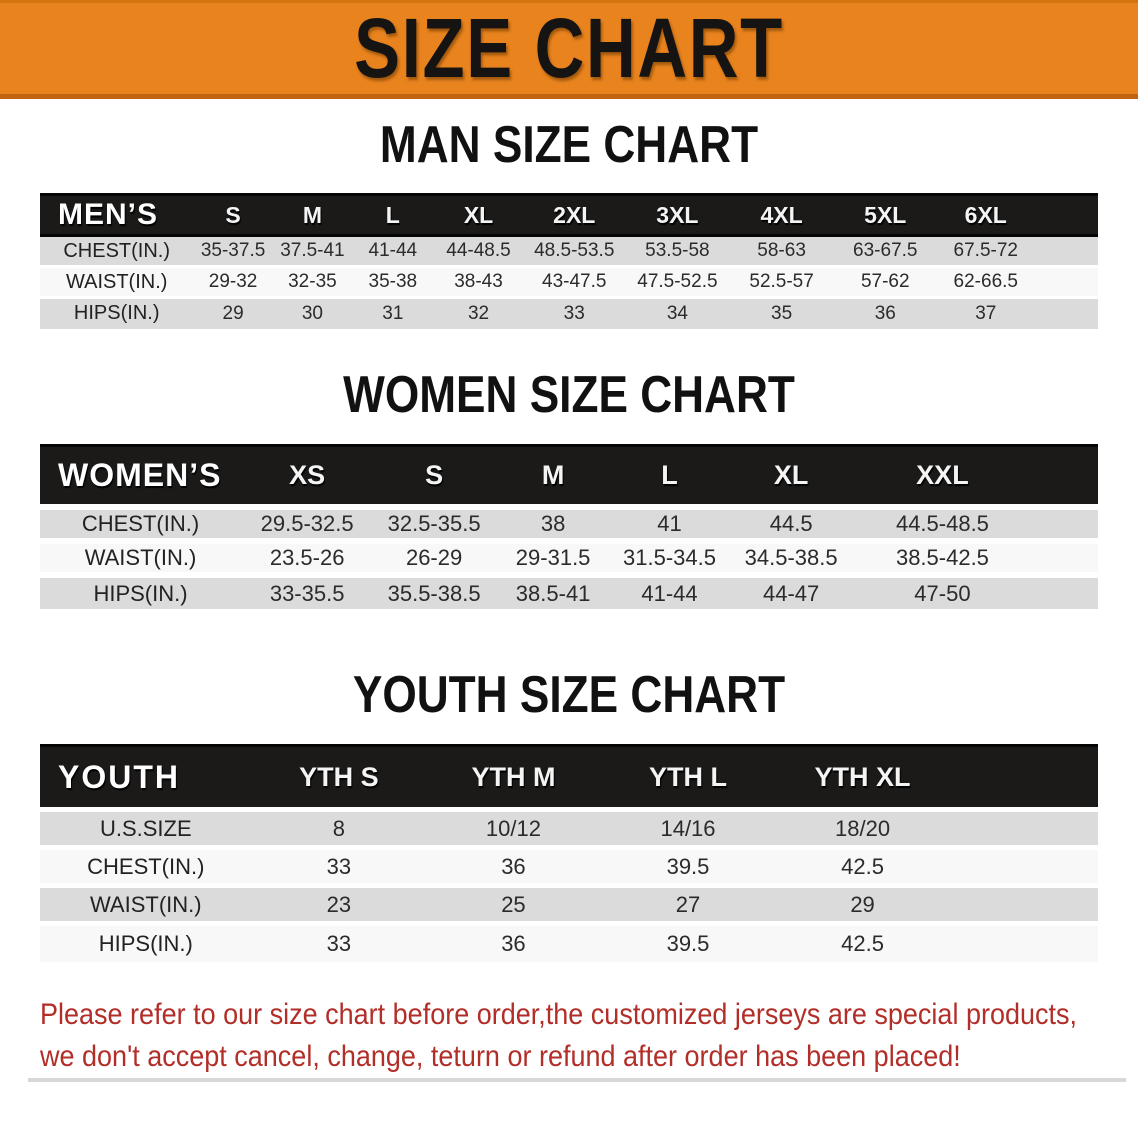 The image size is (1138, 1132). Describe the element at coordinates (669, 557) in the screenshot. I see `value-cell: 31.5-34.5` at that location.